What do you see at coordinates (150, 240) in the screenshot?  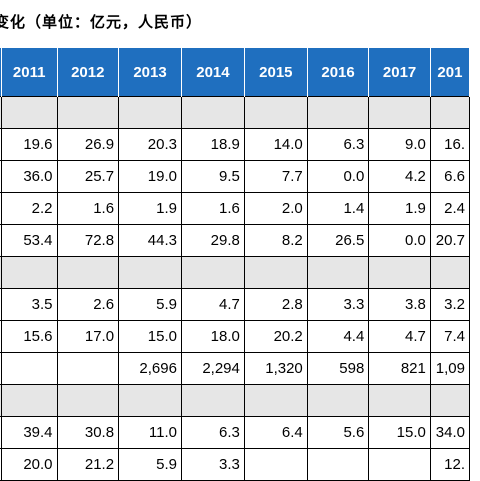 I see `table-cell: 44.3` at bounding box center [150, 240].